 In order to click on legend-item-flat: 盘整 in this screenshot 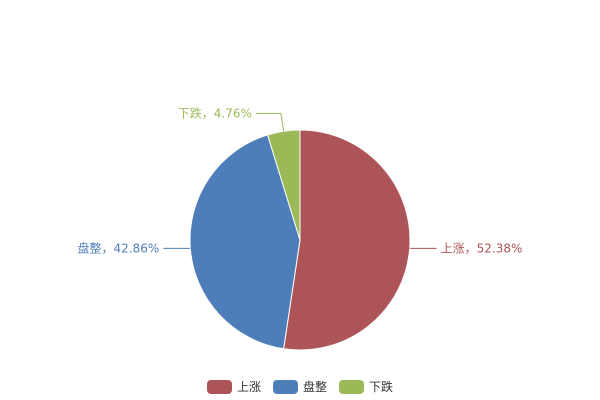, I will do `click(299, 386)`.